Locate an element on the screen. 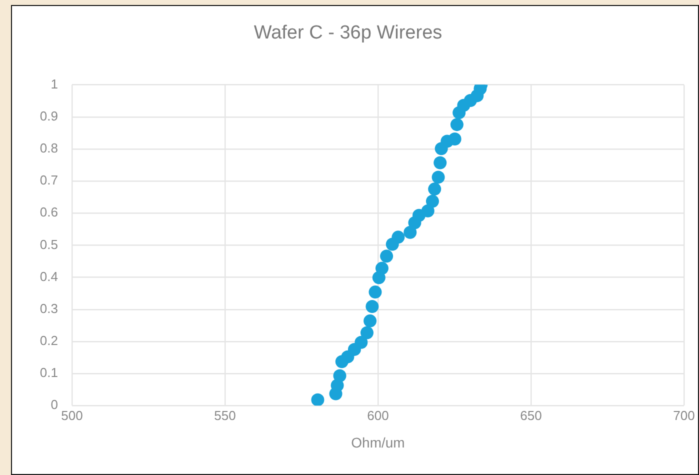  y-tick-label: 0.1 is located at coordinates (49, 372).